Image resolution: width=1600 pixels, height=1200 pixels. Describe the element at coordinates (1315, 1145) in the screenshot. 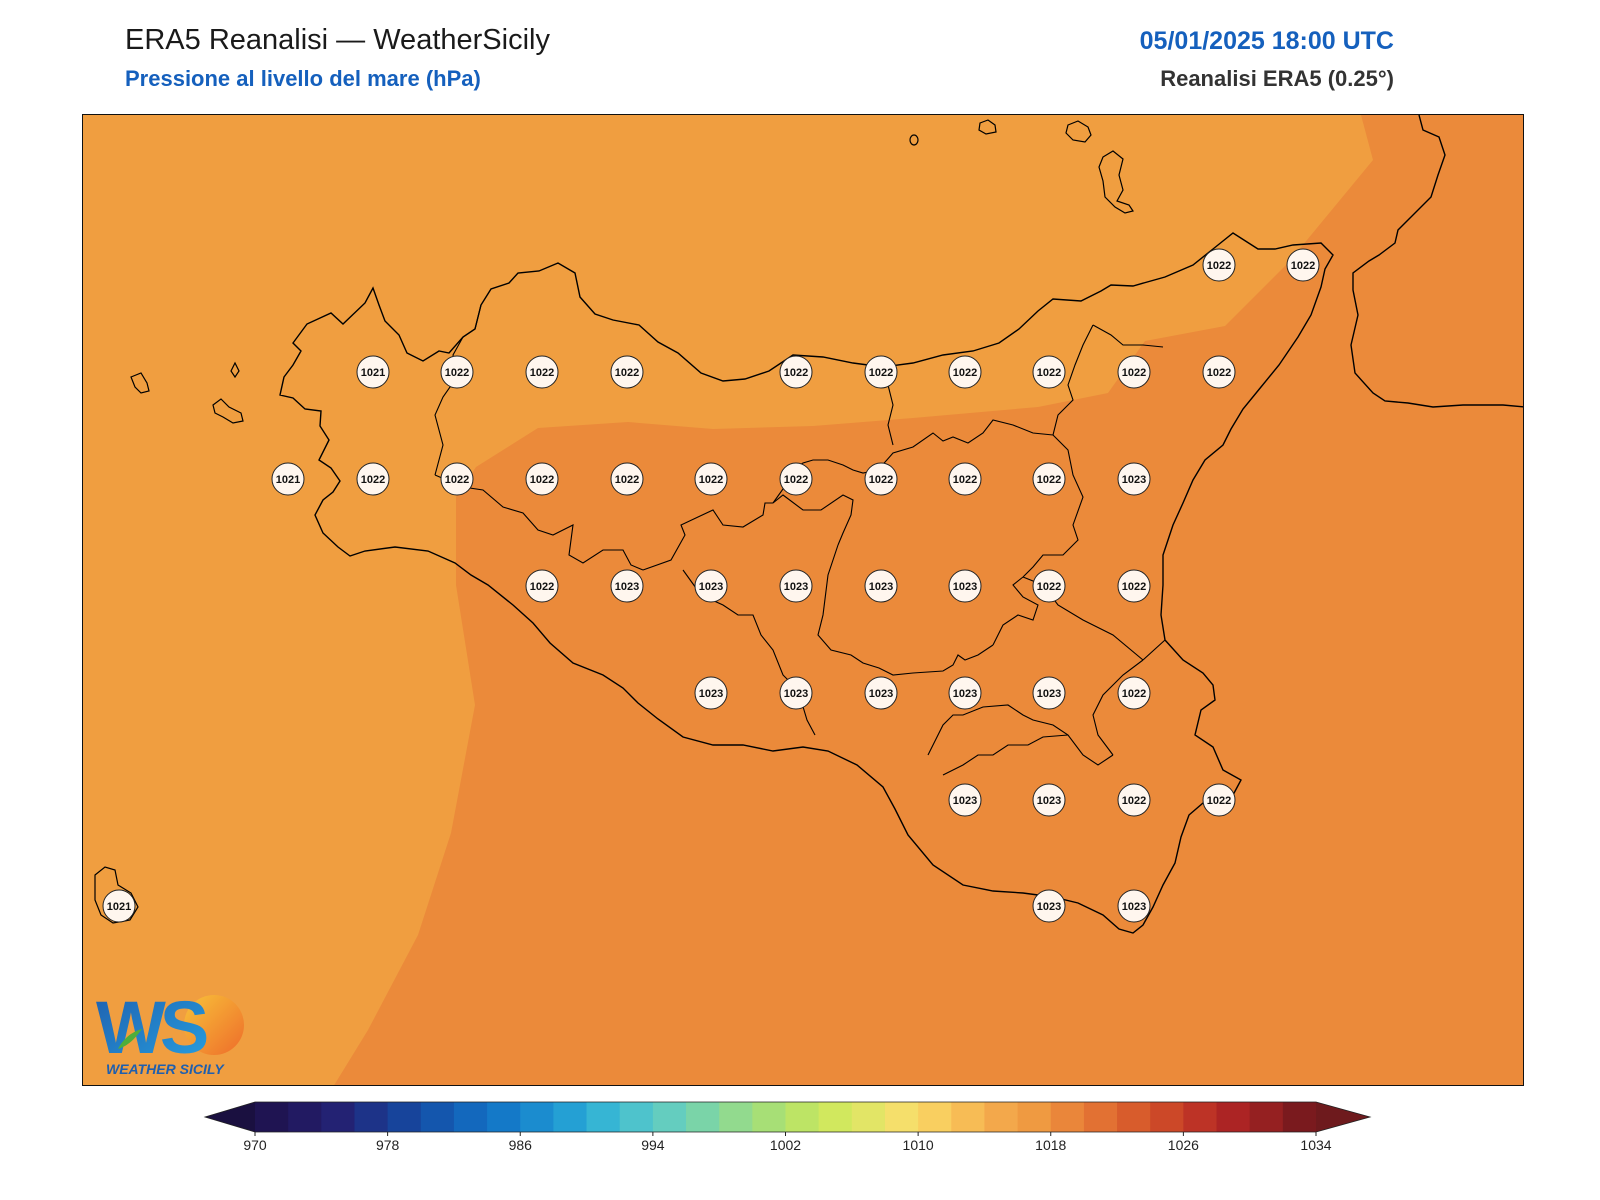

I see `colorbar-tick-label: 1034` at that location.